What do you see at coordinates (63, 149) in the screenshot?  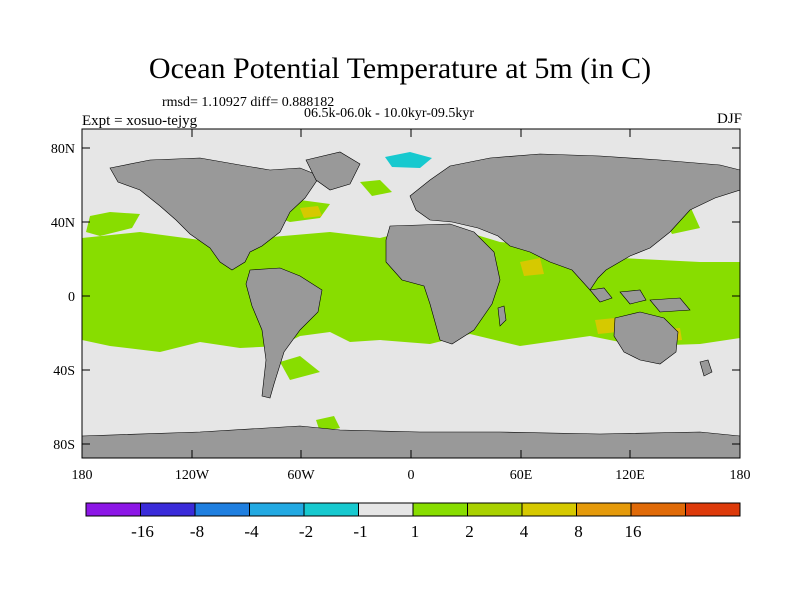 I see `lat-tick-80n: 80N` at bounding box center [63, 149].